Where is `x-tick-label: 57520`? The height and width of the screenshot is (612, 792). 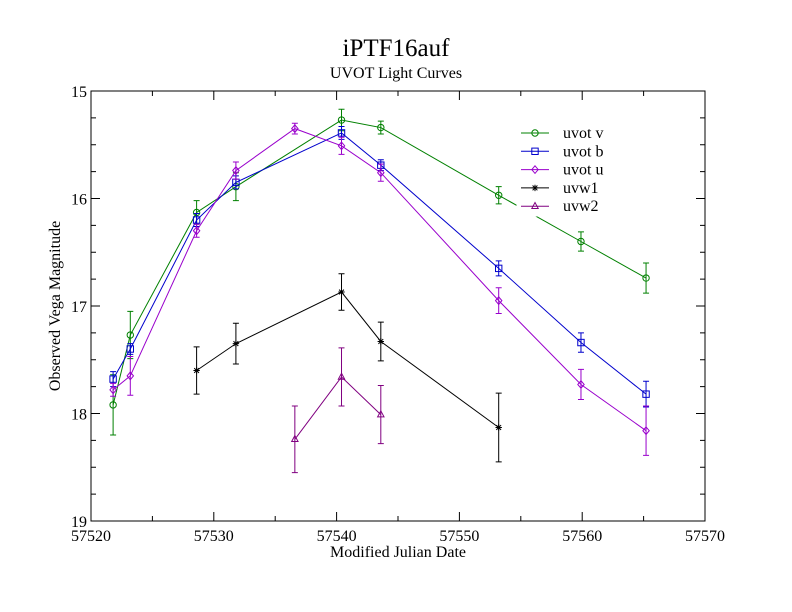
x-tick-label: 57520 is located at coordinates (91, 536).